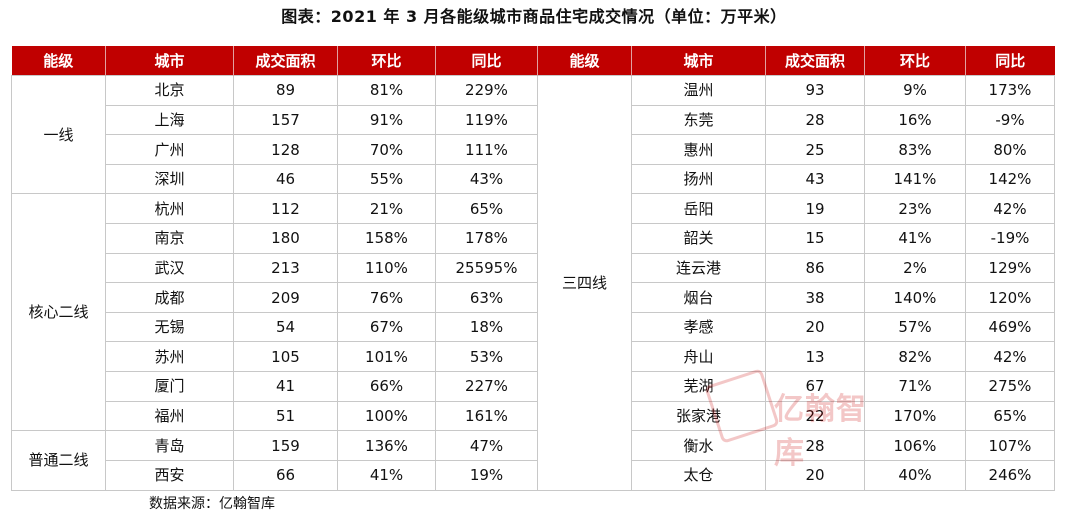 The width and height of the screenshot is (1068, 523). Describe the element at coordinates (169, 149) in the screenshot. I see `city-cell: 广州` at that location.